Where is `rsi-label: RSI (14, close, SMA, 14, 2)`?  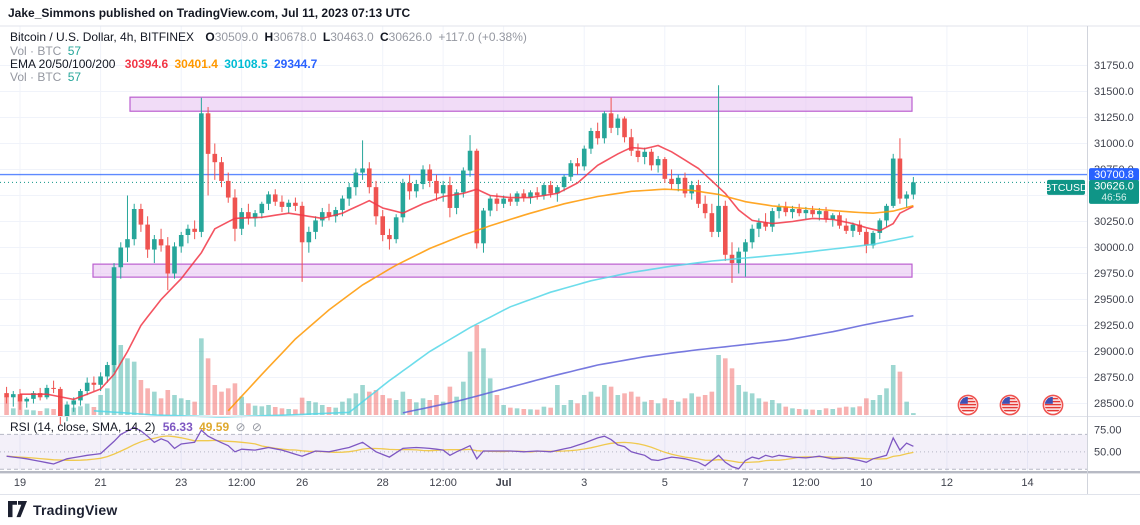
rsi-label: RSI (14, close, SMA, 14, 2) is located at coordinates (83, 427).